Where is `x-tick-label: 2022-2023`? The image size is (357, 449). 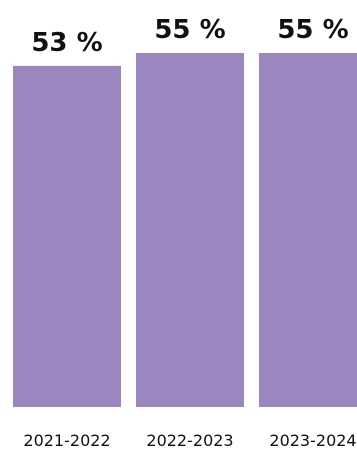 x-tick-label: 2022-2023 is located at coordinates (189, 440).